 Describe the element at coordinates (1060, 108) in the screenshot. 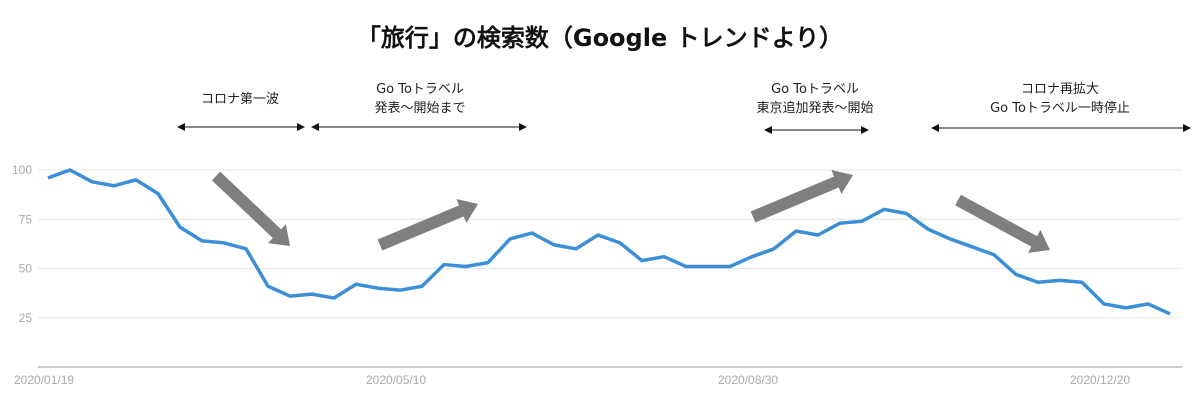

I see `annotation-line: Go Toトラベル一時停止` at that location.